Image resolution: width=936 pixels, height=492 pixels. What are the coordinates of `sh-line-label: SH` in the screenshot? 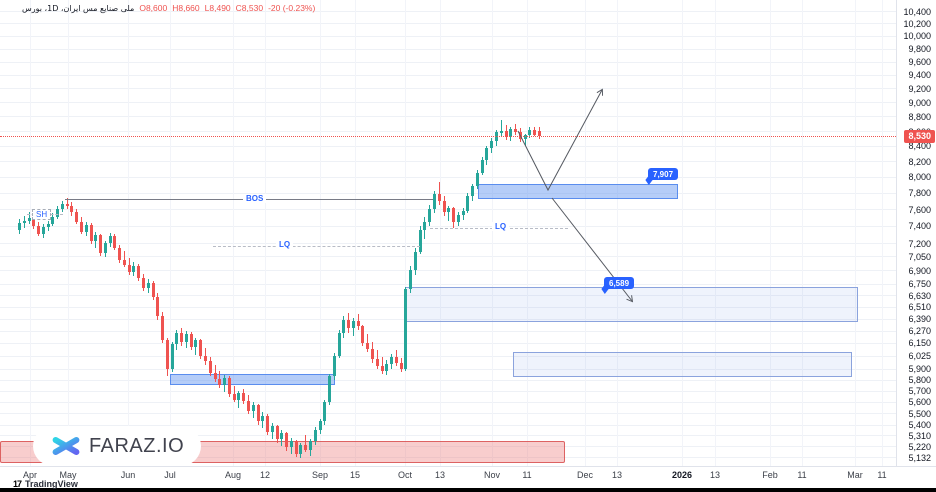 It's located at (42, 214).